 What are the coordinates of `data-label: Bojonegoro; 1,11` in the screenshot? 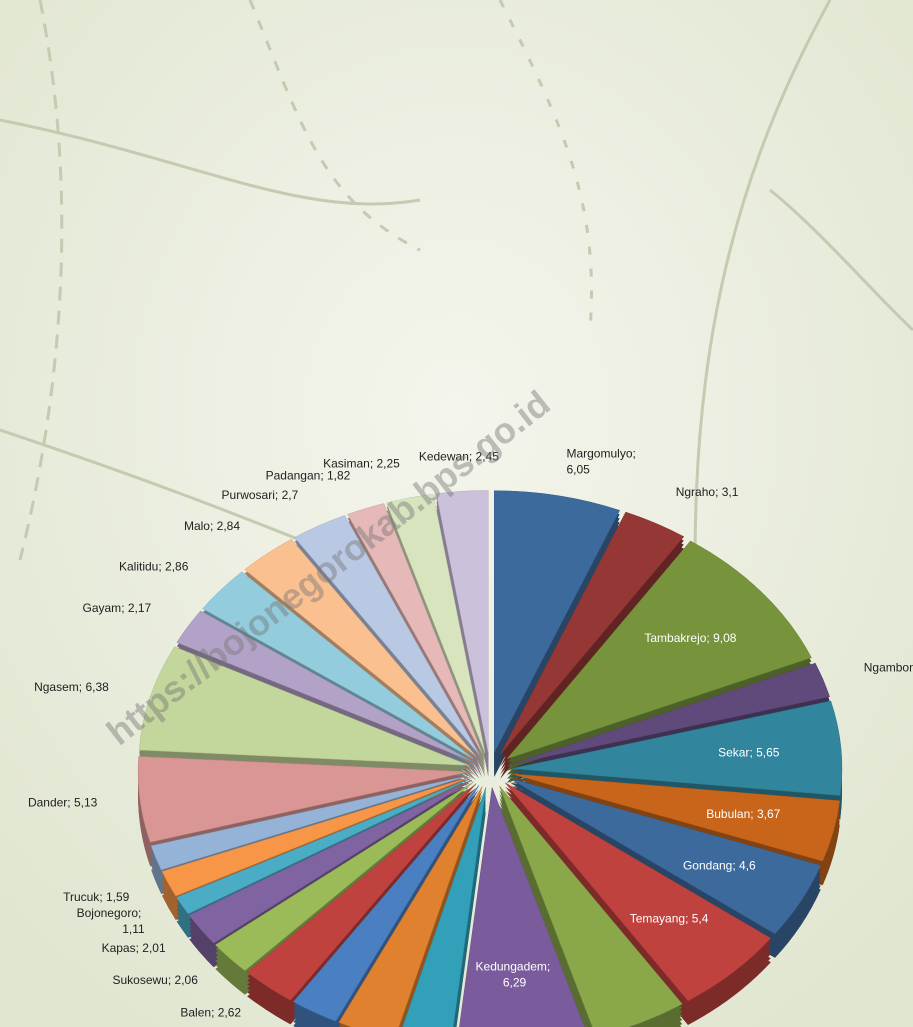 It's located at (111, 921).